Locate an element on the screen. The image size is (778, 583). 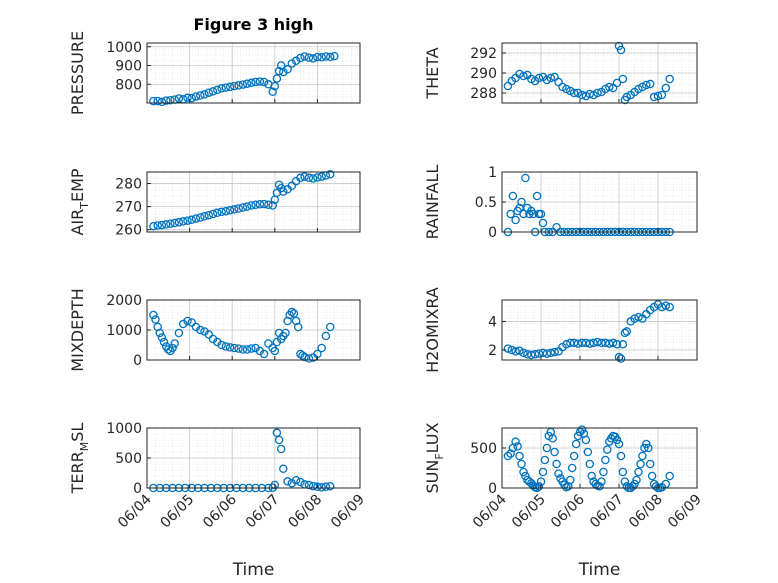
figure-title: Figure 3 high is located at coordinates (254, 24).